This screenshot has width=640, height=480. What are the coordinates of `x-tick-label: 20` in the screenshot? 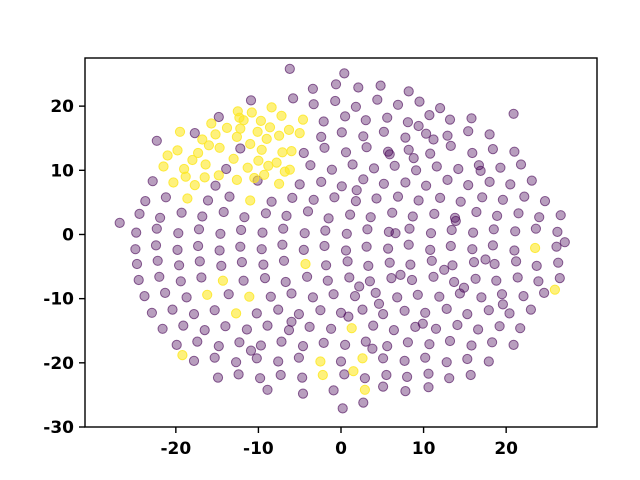 It's located at (506, 449).